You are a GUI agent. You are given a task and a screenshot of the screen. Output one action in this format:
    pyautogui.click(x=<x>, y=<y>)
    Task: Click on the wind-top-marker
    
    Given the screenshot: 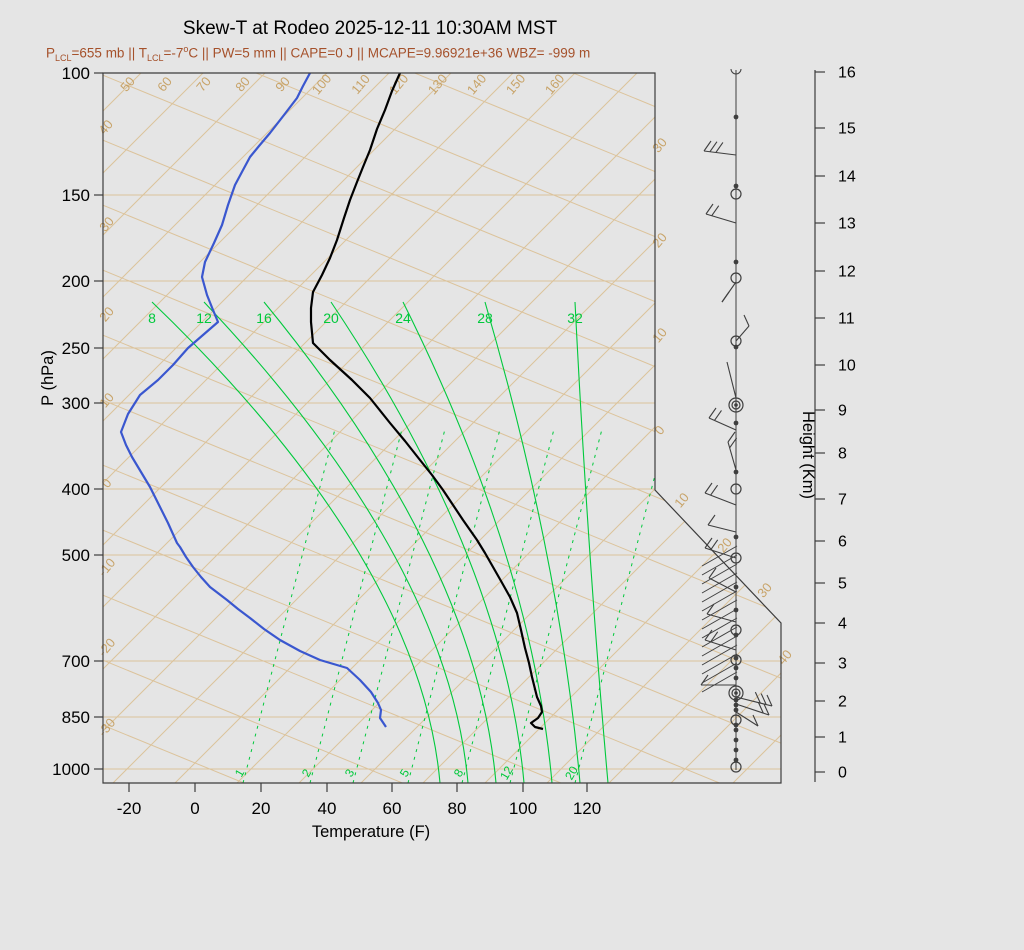 What is the action you would take?
    pyautogui.click(x=736, y=71)
    